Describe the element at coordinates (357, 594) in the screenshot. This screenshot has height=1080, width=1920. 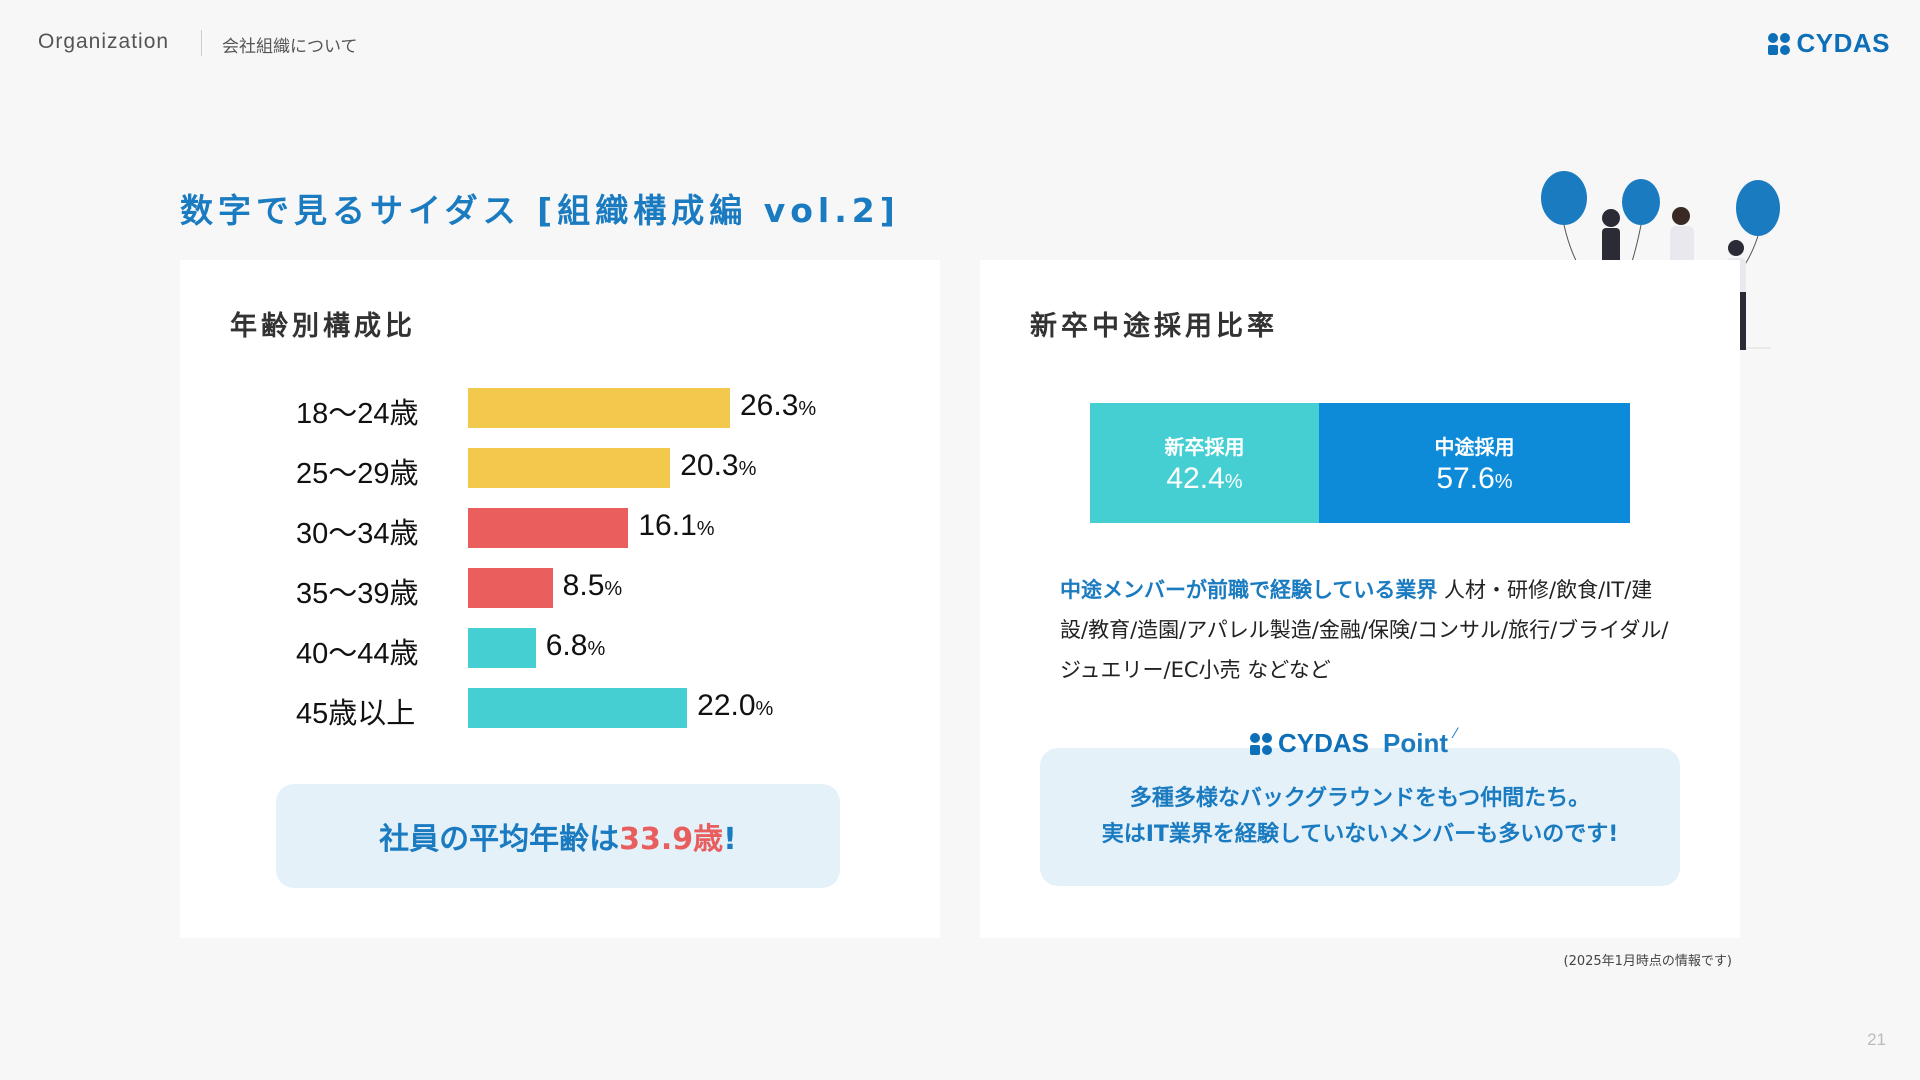
I see `age-category-label: 35〜39歳` at that location.